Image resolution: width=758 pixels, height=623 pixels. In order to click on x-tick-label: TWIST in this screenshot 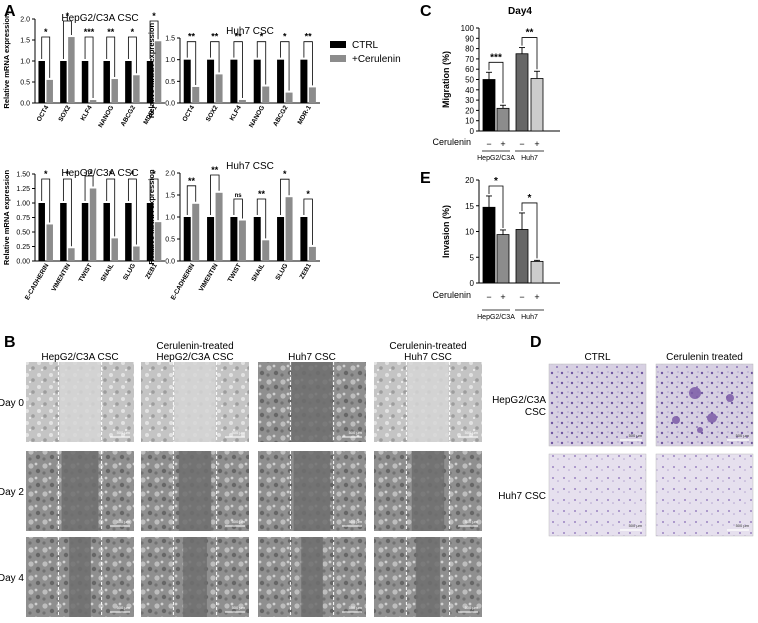, I will do `click(235, 272)`.